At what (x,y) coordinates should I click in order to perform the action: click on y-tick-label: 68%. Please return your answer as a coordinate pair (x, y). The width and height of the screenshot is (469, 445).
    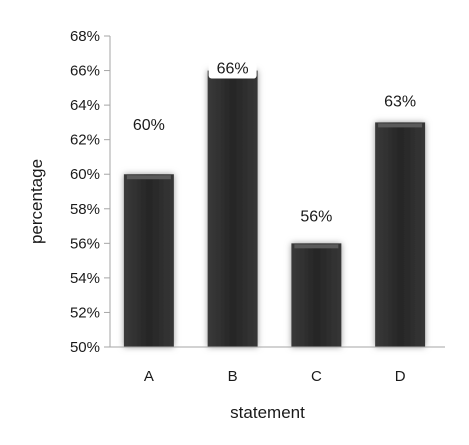
    Looking at the image, I should click on (85, 36).